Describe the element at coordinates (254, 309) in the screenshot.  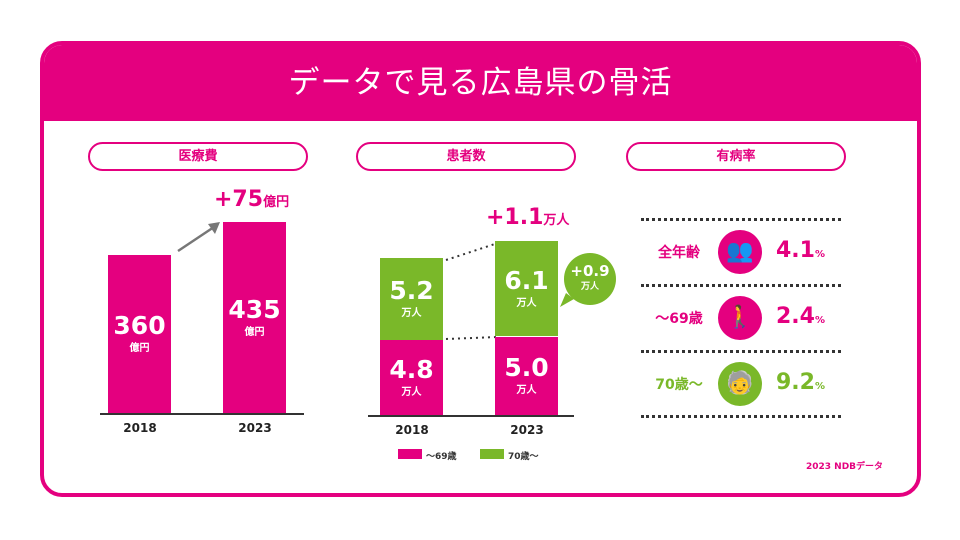
I see `bar-value: 435` at that location.